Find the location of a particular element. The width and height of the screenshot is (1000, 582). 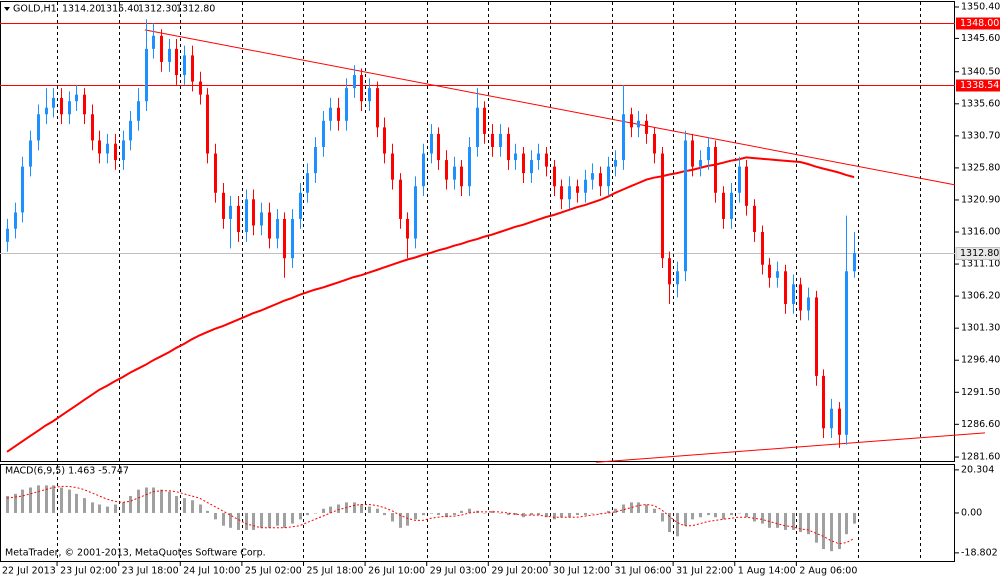

macd-label: MACD(6,9,5) 1.463 -5.747 is located at coordinates (67, 471).